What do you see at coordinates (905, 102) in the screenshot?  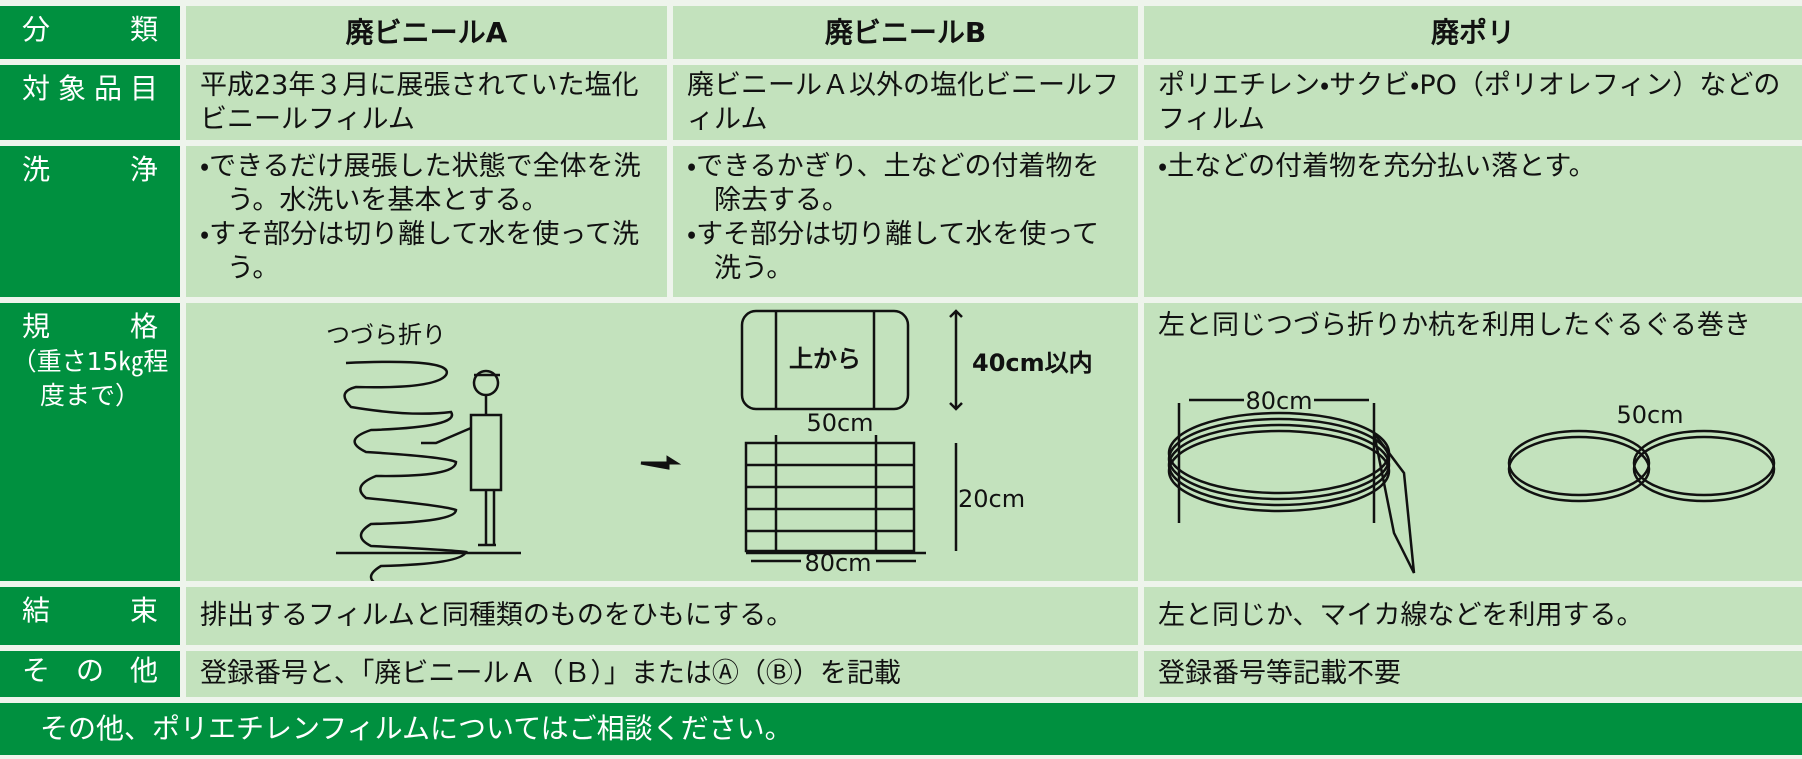 I see `cell: 廃ビニールＡ以外の塩化ビニールフィルム` at bounding box center [905, 102].